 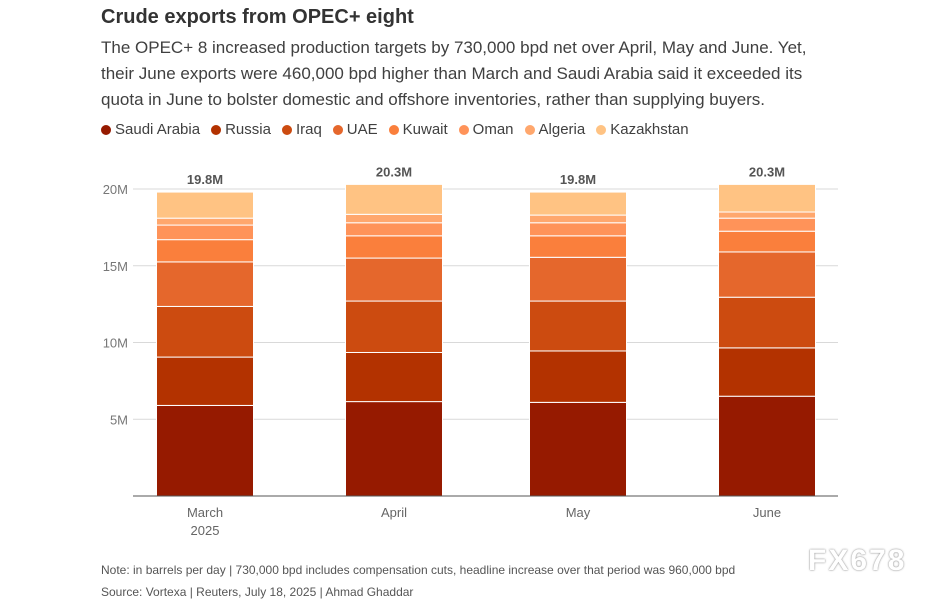 I want to click on legend-item-saudi-arabia: Saudi Arabia, so click(x=150, y=129).